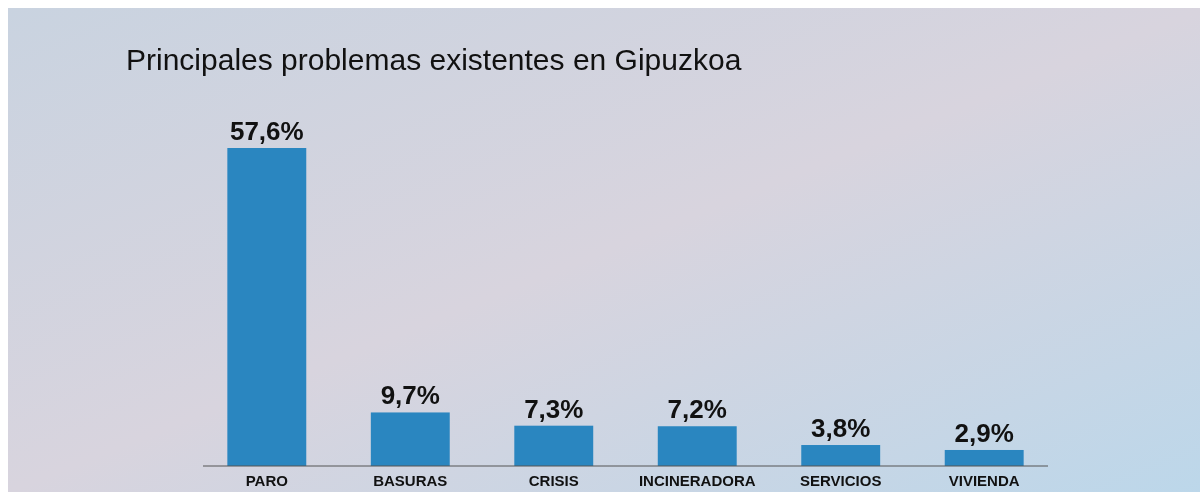  What do you see at coordinates (267, 480) in the screenshot?
I see `x-tick-label: PARO` at bounding box center [267, 480].